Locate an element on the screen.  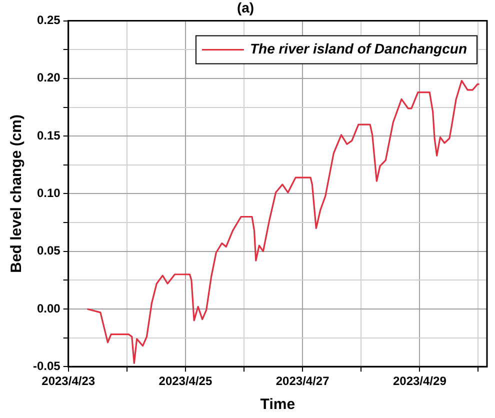
x-tick-label: 2023/4/25 is located at coordinates (185, 381).